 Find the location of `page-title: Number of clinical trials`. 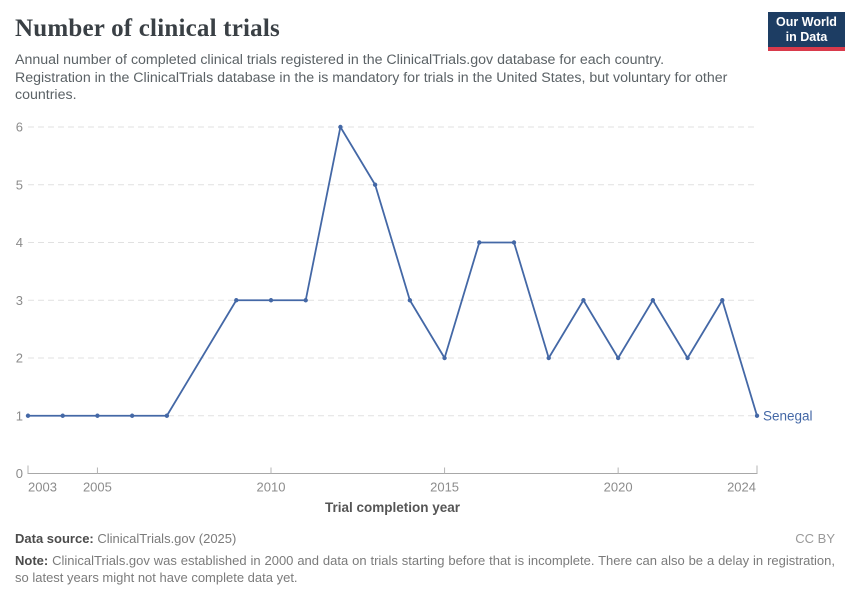

page-title: Number of clinical trials is located at coordinates (147, 28).